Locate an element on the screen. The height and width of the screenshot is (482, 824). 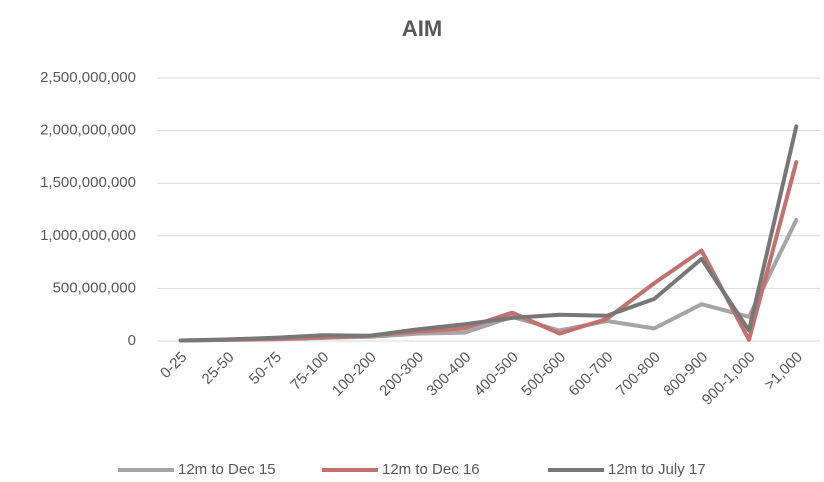
x-tick-label: 75-100 is located at coordinates (309, 371).